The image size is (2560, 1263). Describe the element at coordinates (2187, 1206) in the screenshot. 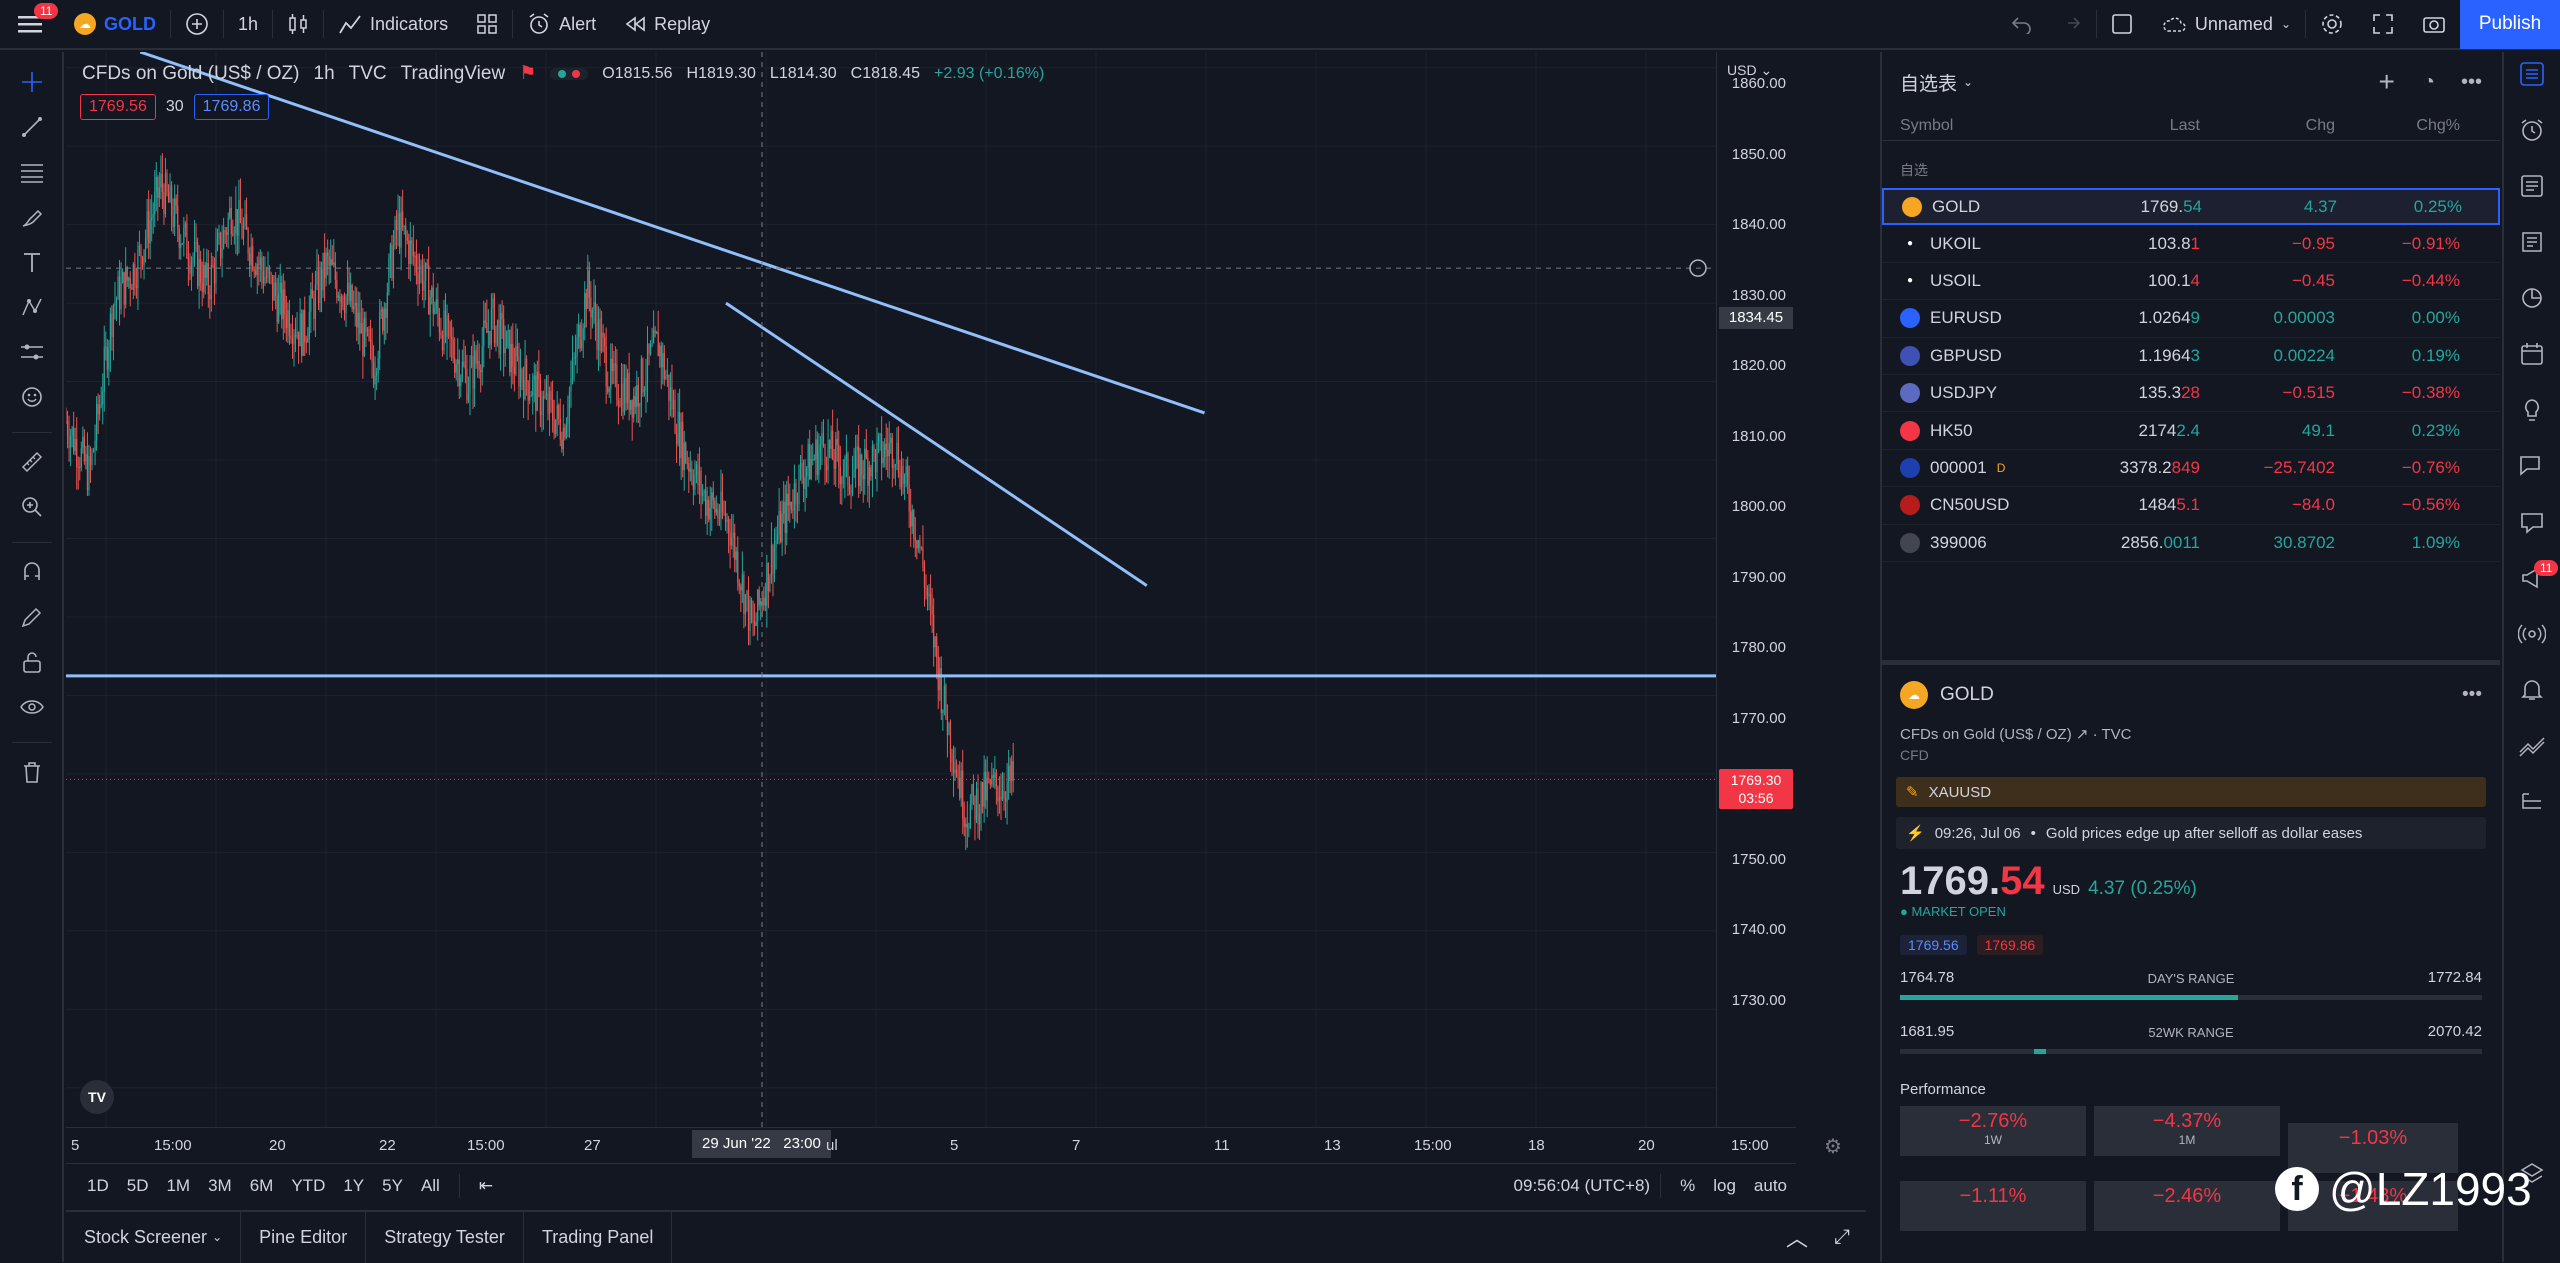

I see `perf-cell: −2.46%` at that location.